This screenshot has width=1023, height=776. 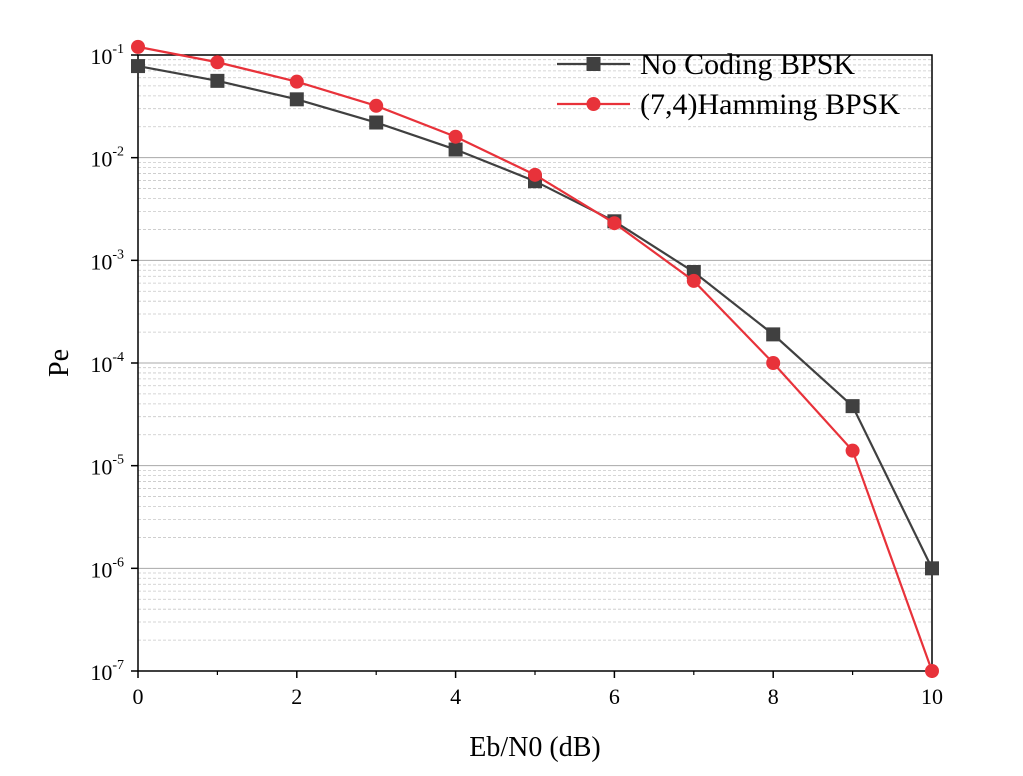 What do you see at coordinates (728, 84) in the screenshot?
I see `legend: No Coding BPSK (7,4)Hamming BPSK` at bounding box center [728, 84].